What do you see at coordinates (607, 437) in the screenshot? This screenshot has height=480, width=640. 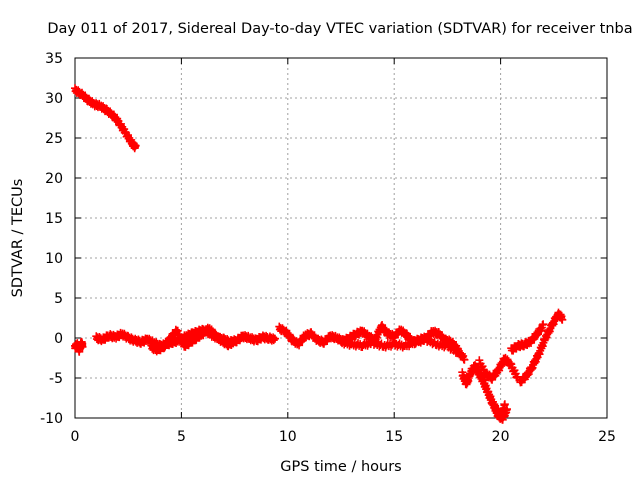 I see `x-tick-label: 25` at bounding box center [607, 437].